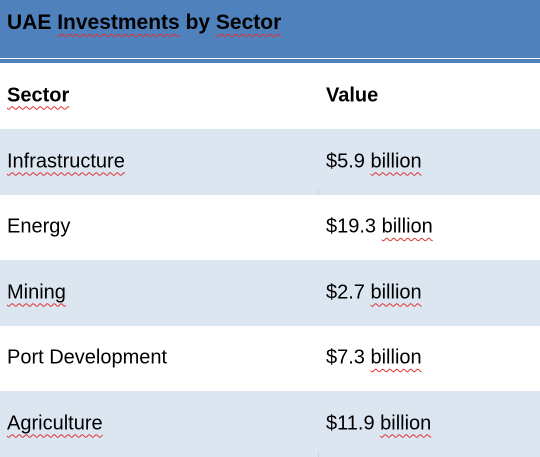 The height and width of the screenshot is (457, 540). What do you see at coordinates (270, 227) in the screenshot?
I see `table-row: Energy $19.3 billion` at bounding box center [270, 227].